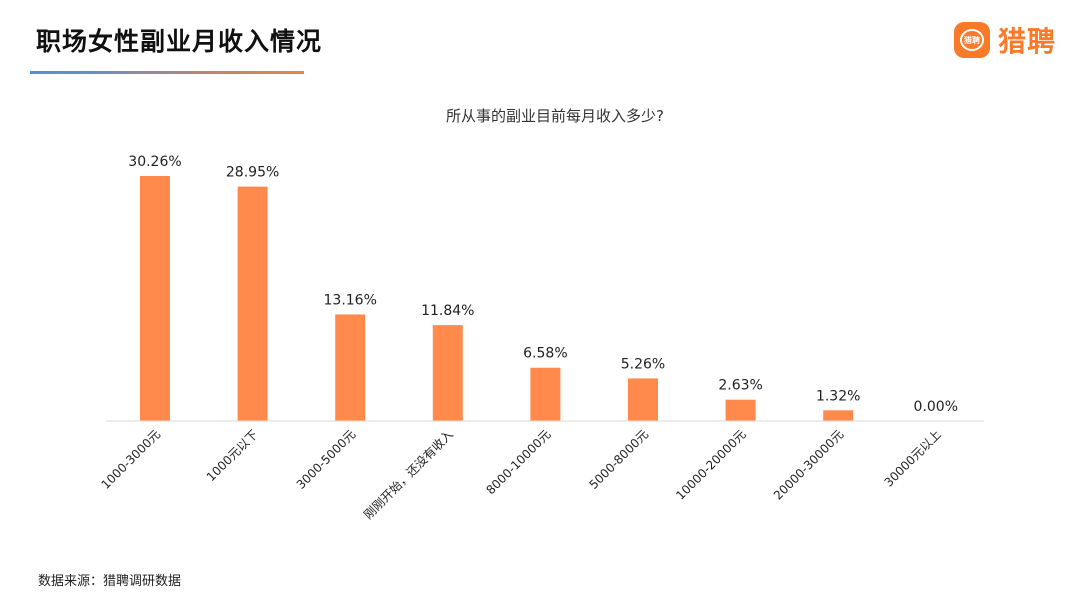 The width and height of the screenshot is (1080, 608). Describe the element at coordinates (555, 116) in the screenshot. I see `chart-title: 所从事的副业目前每月收入多少?` at that location.